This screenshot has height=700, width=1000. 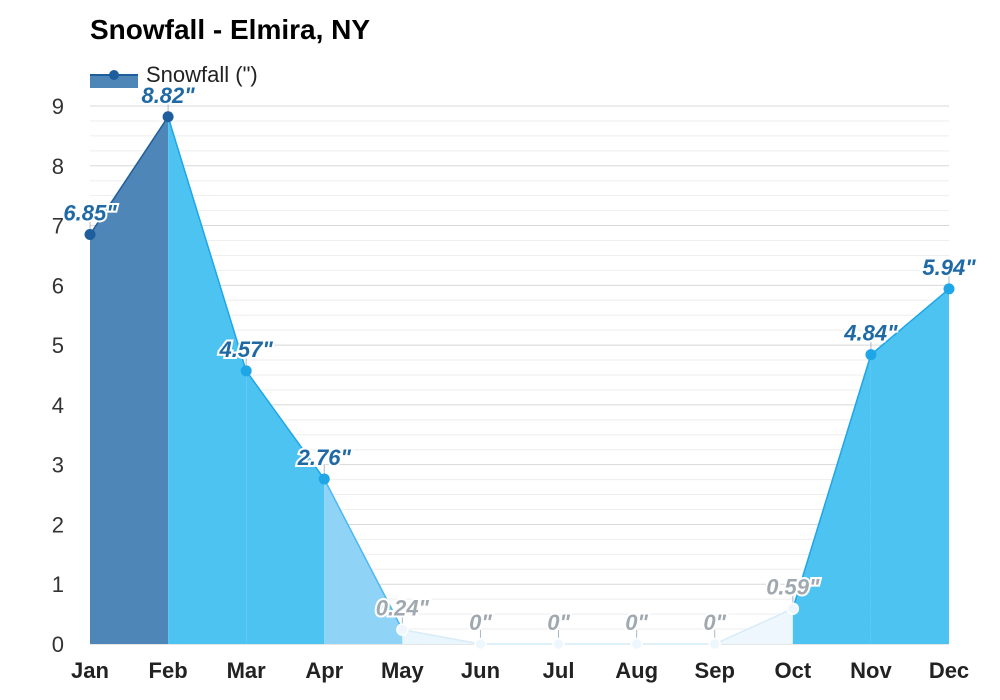 I want to click on x-tick-label: Nov, so click(x=871, y=670).